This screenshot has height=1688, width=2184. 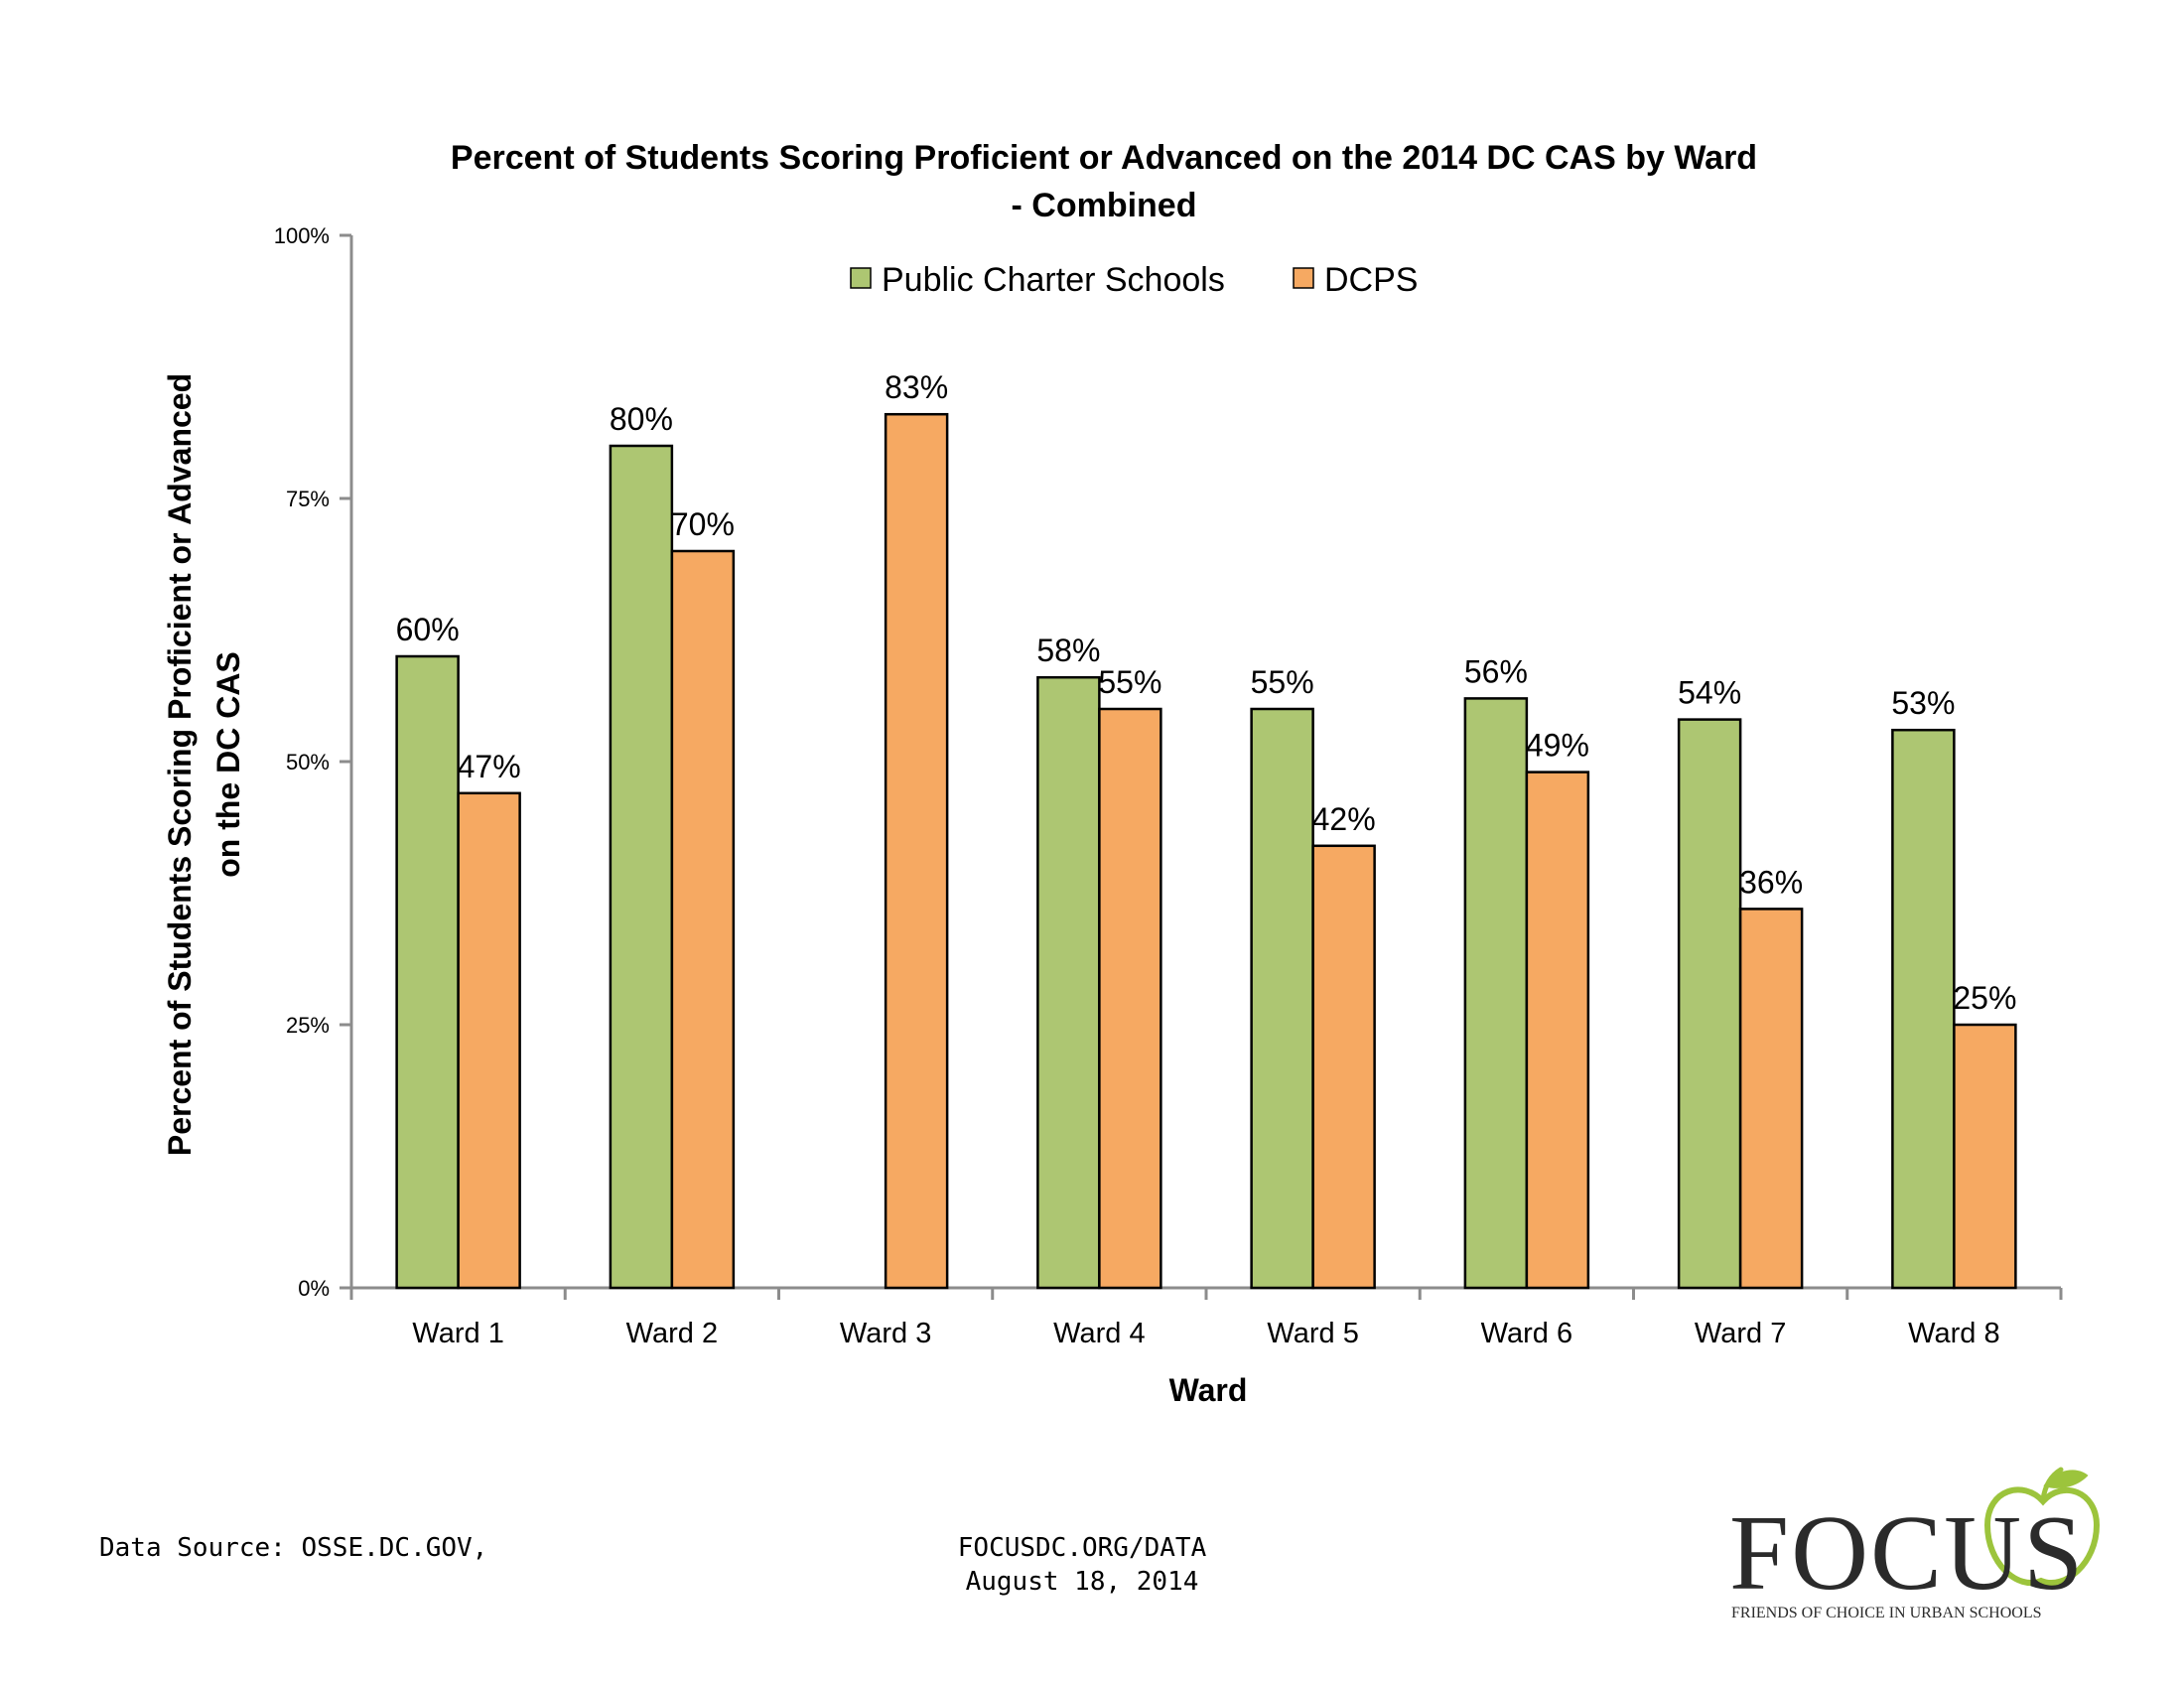 What do you see at coordinates (1099, 1333) in the screenshot?
I see `x-tick-label: Ward 4` at bounding box center [1099, 1333].